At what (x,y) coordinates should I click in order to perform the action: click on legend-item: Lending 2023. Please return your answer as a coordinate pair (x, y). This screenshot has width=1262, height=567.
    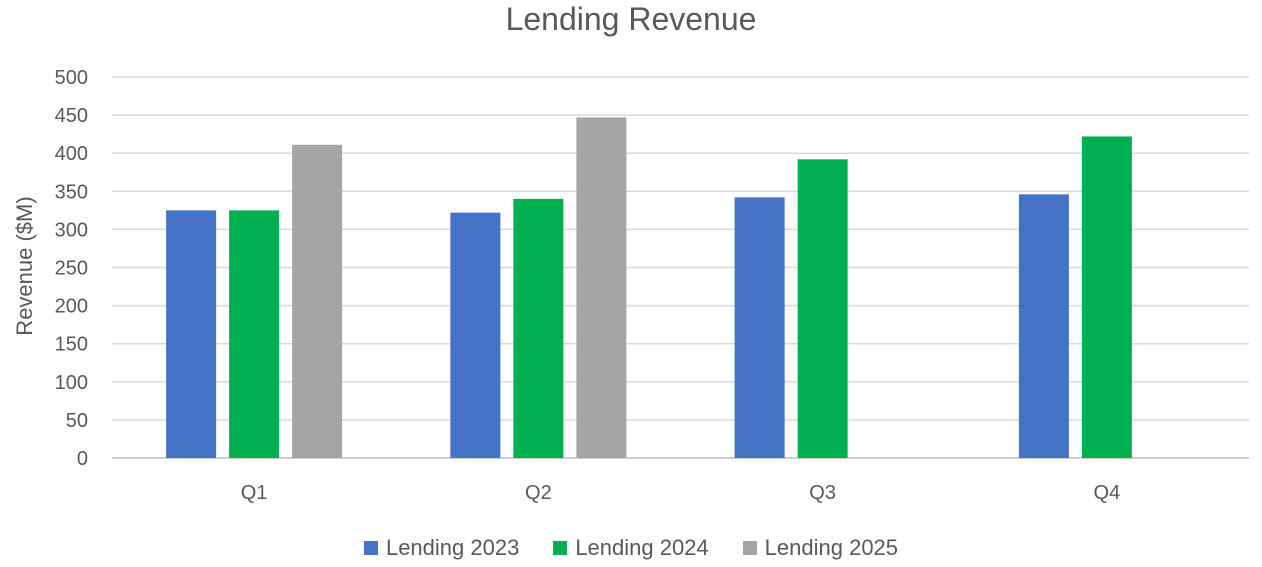
    Looking at the image, I should click on (441, 548).